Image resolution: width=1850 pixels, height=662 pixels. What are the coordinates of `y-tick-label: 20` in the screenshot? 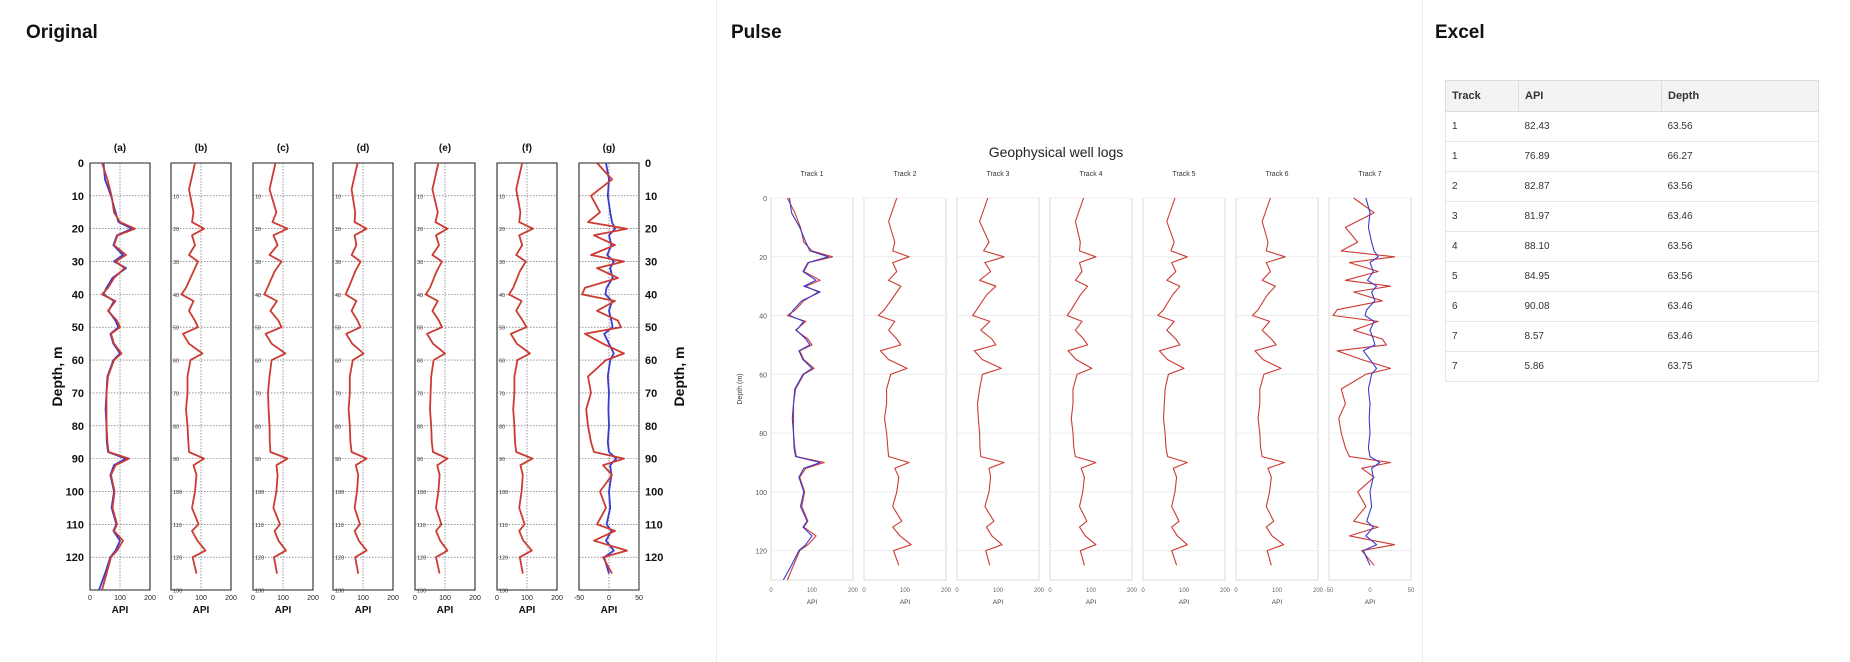 It's located at (763, 258).